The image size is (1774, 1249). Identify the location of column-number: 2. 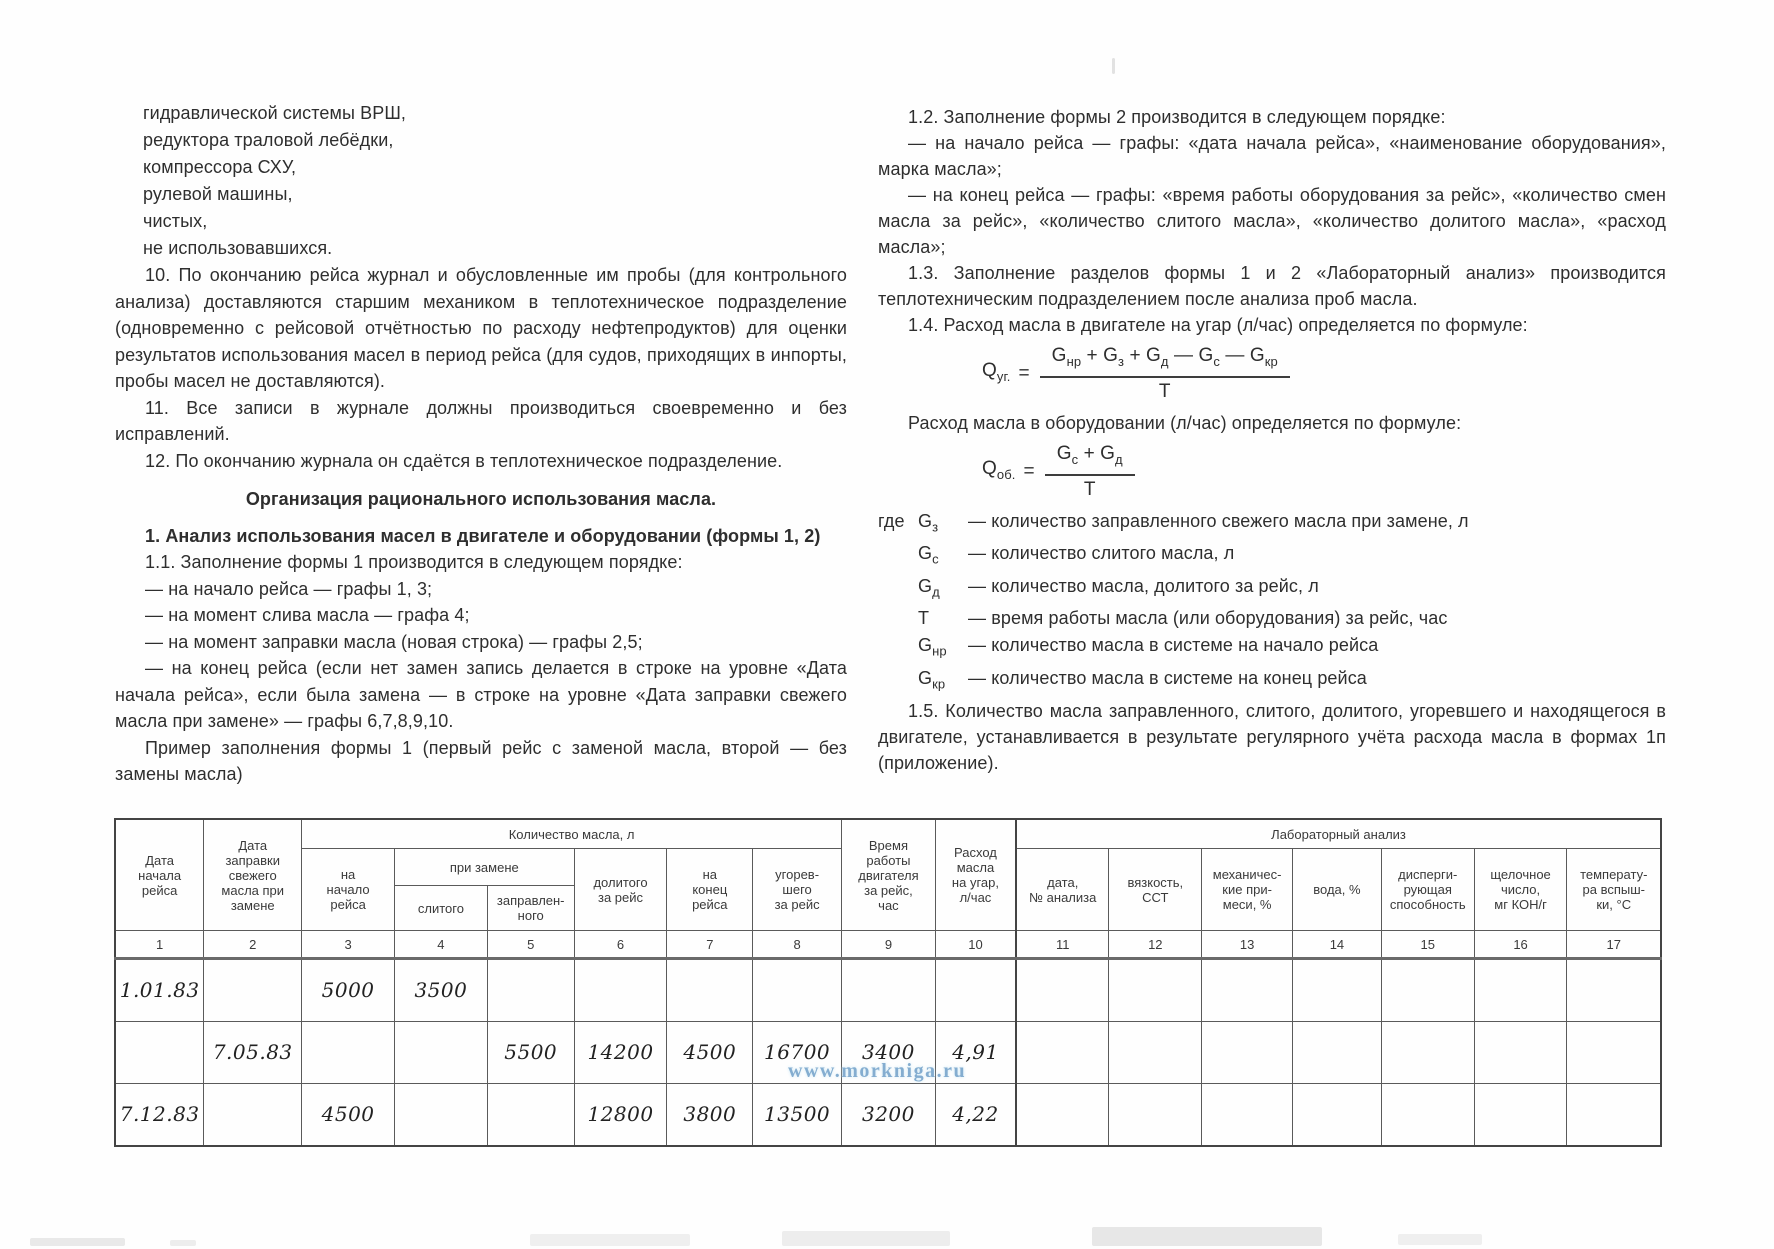
(253, 945).